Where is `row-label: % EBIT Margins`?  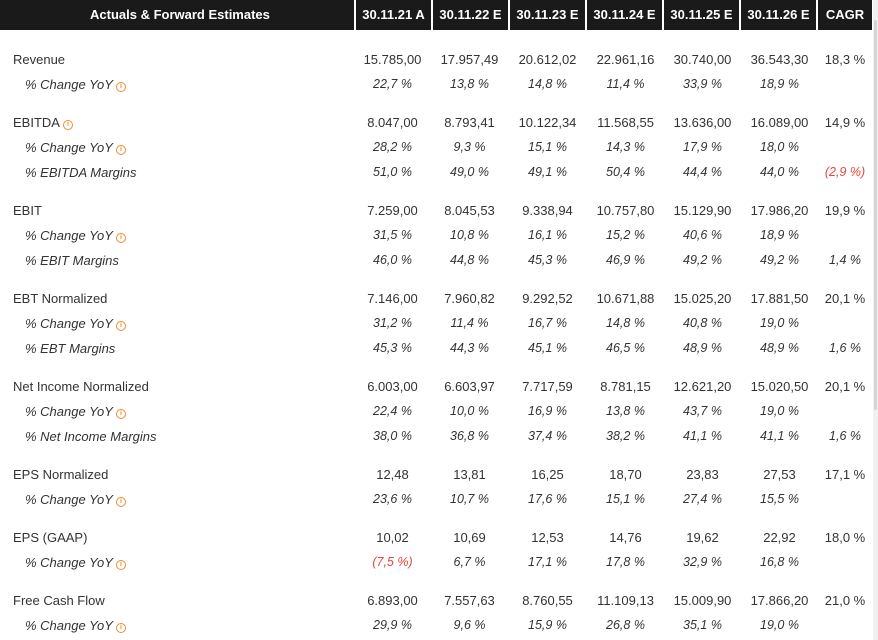 row-label: % EBIT Margins is located at coordinates (72, 260).